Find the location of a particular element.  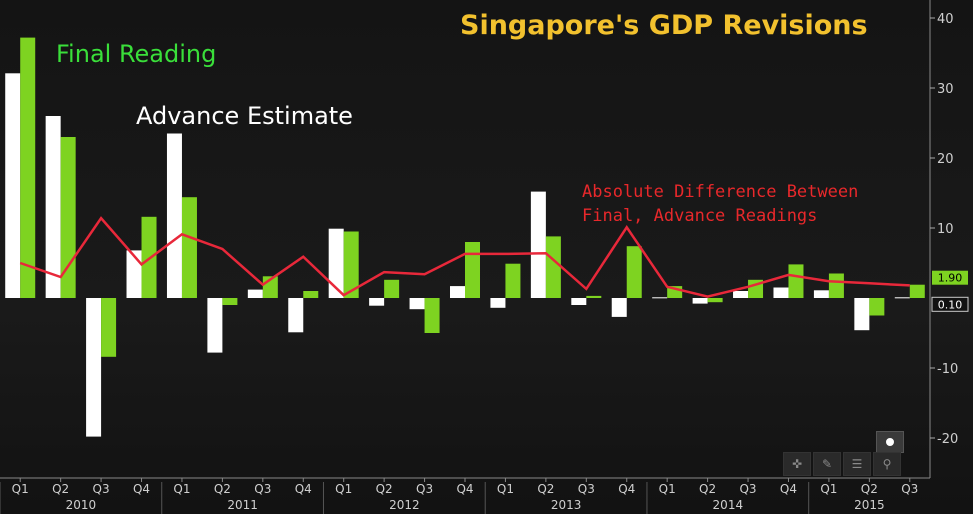

y-tick-label: -10 is located at coordinates (947, 369).